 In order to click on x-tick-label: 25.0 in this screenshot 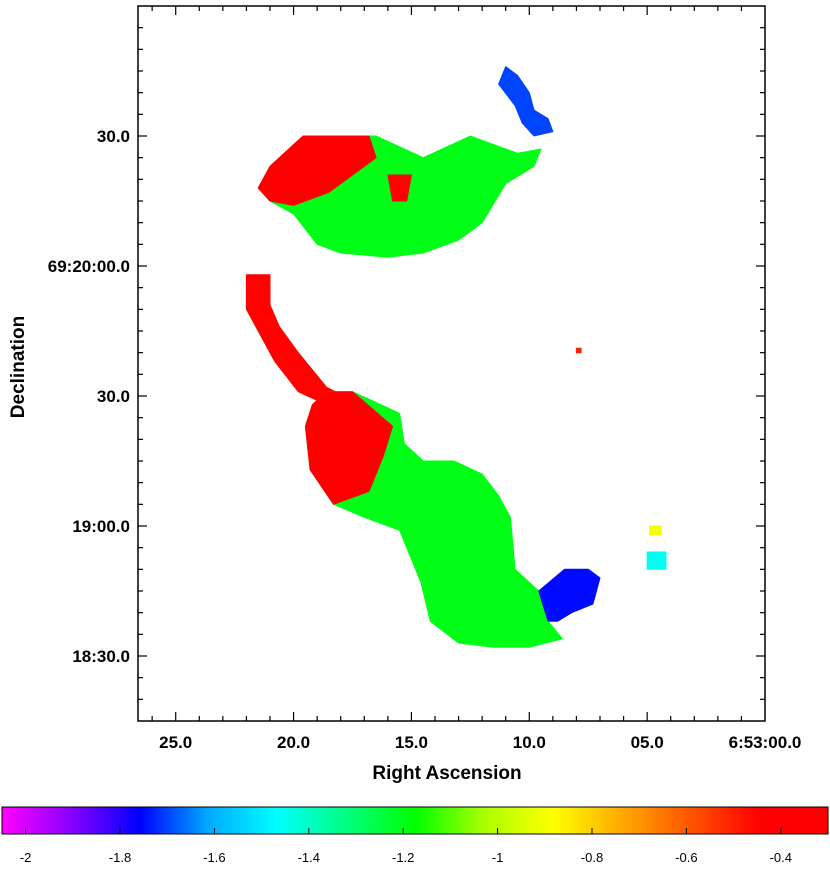, I will do `click(175, 742)`.